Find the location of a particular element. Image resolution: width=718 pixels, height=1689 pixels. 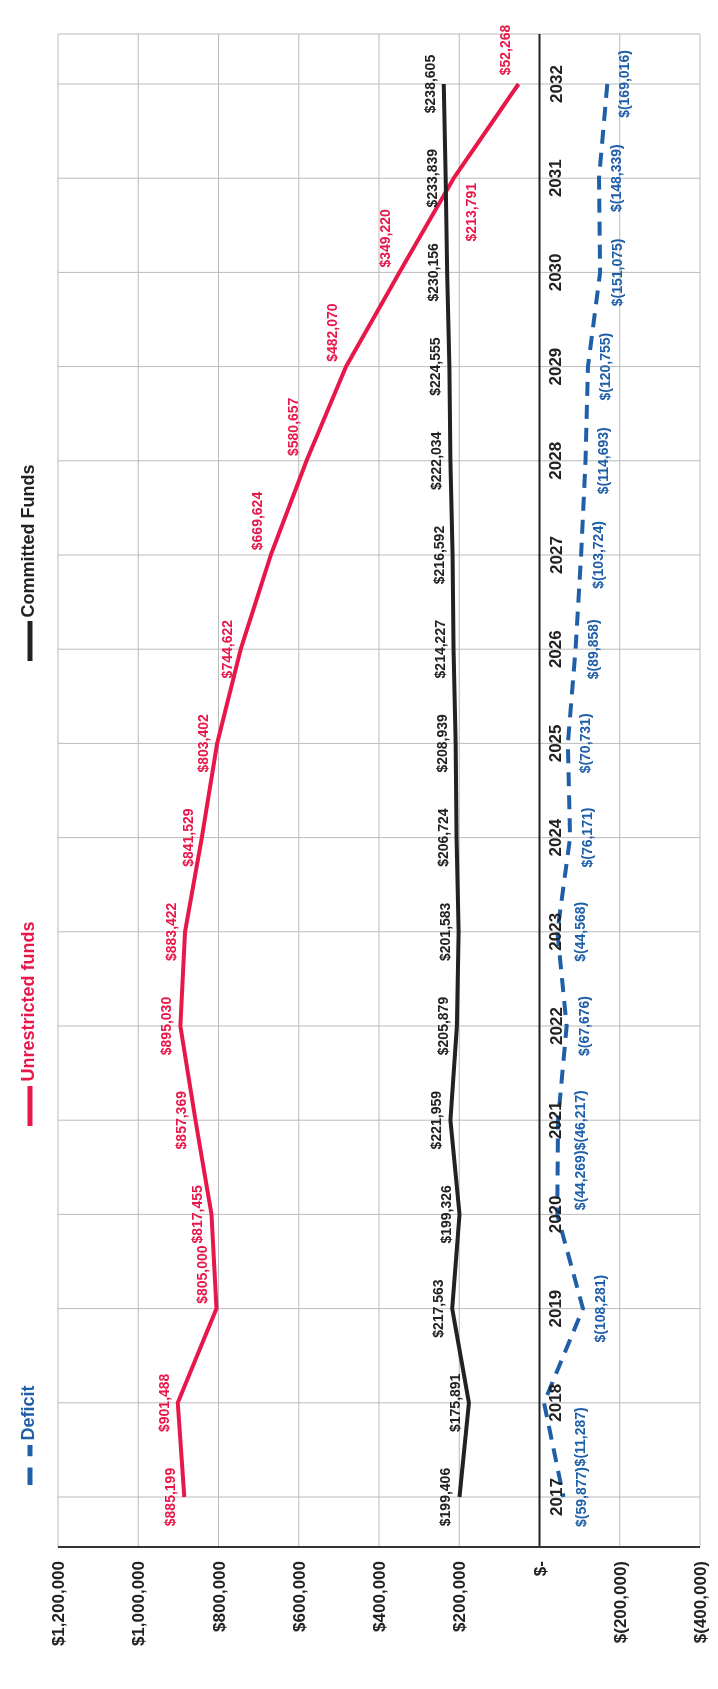

data-label: $(148,339) is located at coordinates (616, 178).